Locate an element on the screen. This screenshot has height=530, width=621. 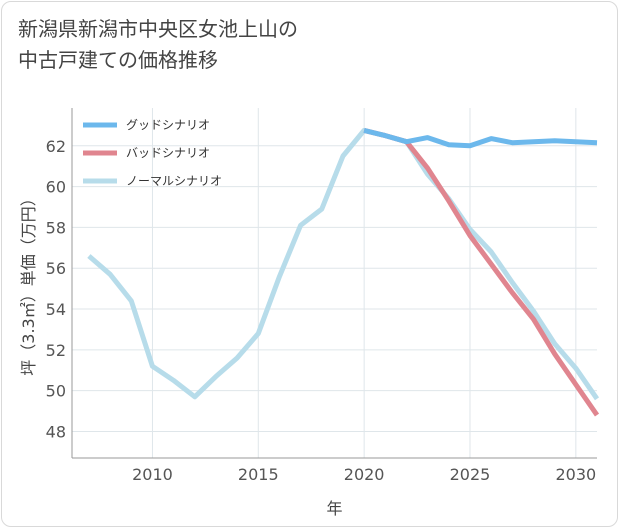
x-tick-label-2010: 2010 is located at coordinates (152, 474).